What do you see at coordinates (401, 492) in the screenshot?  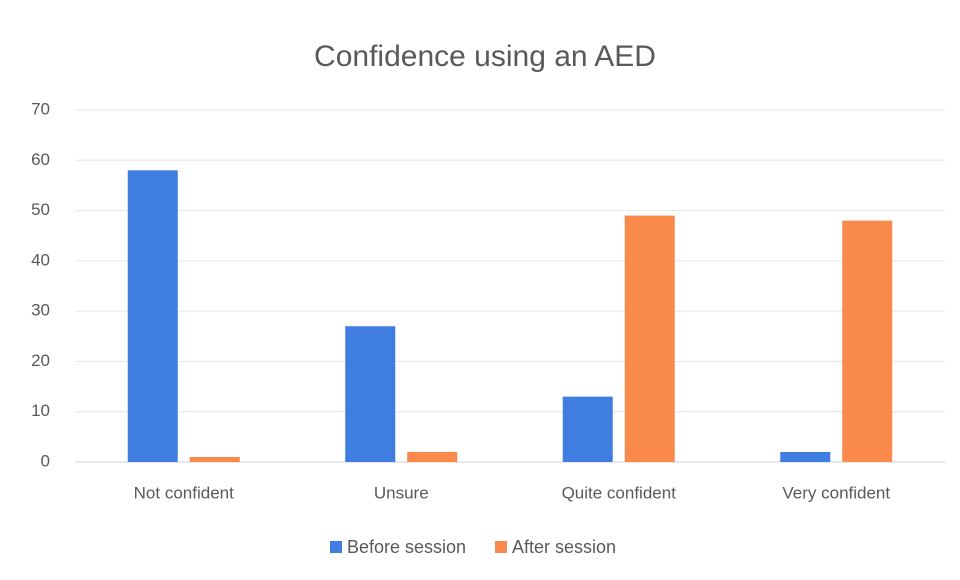 I see `x-tick-label: Unsure` at bounding box center [401, 492].